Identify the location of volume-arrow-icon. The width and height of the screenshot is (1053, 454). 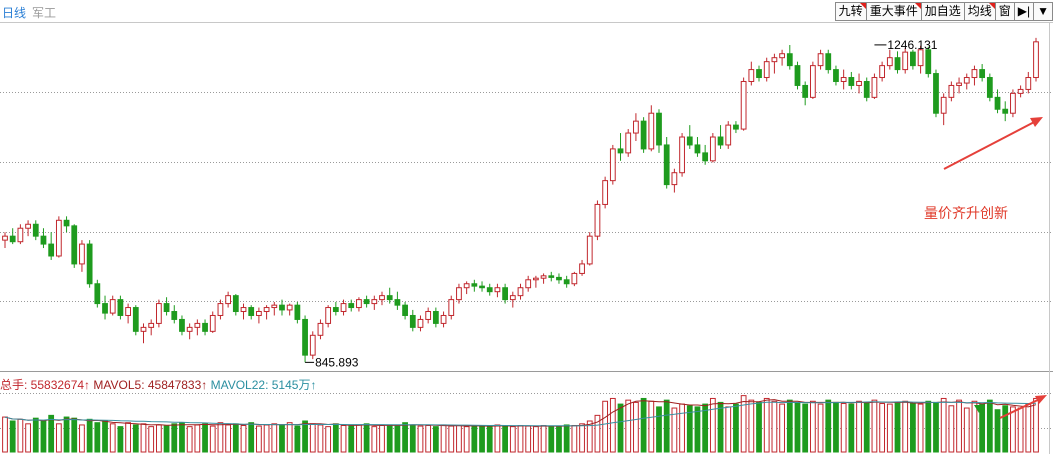
(1023, 407).